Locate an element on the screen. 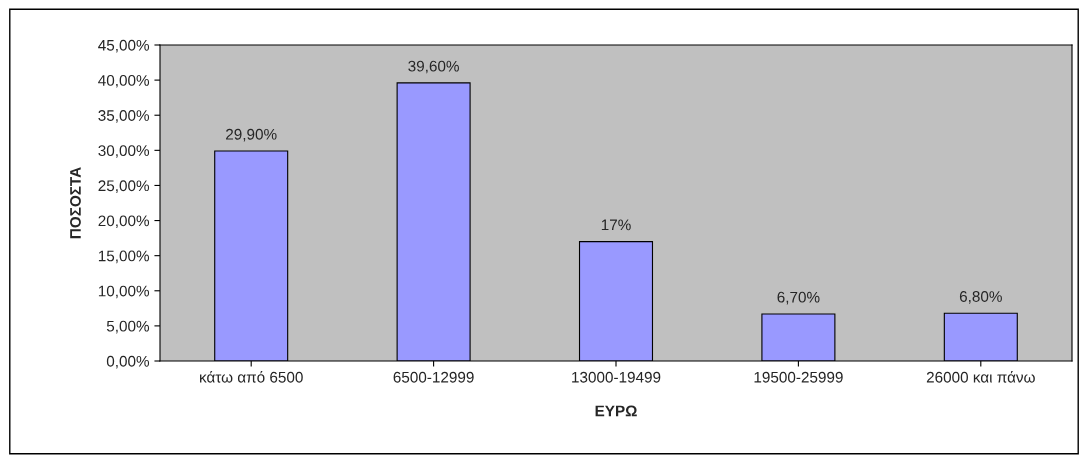 The image size is (1088, 463). y-tick-label: 0,00% is located at coordinates (128, 362).